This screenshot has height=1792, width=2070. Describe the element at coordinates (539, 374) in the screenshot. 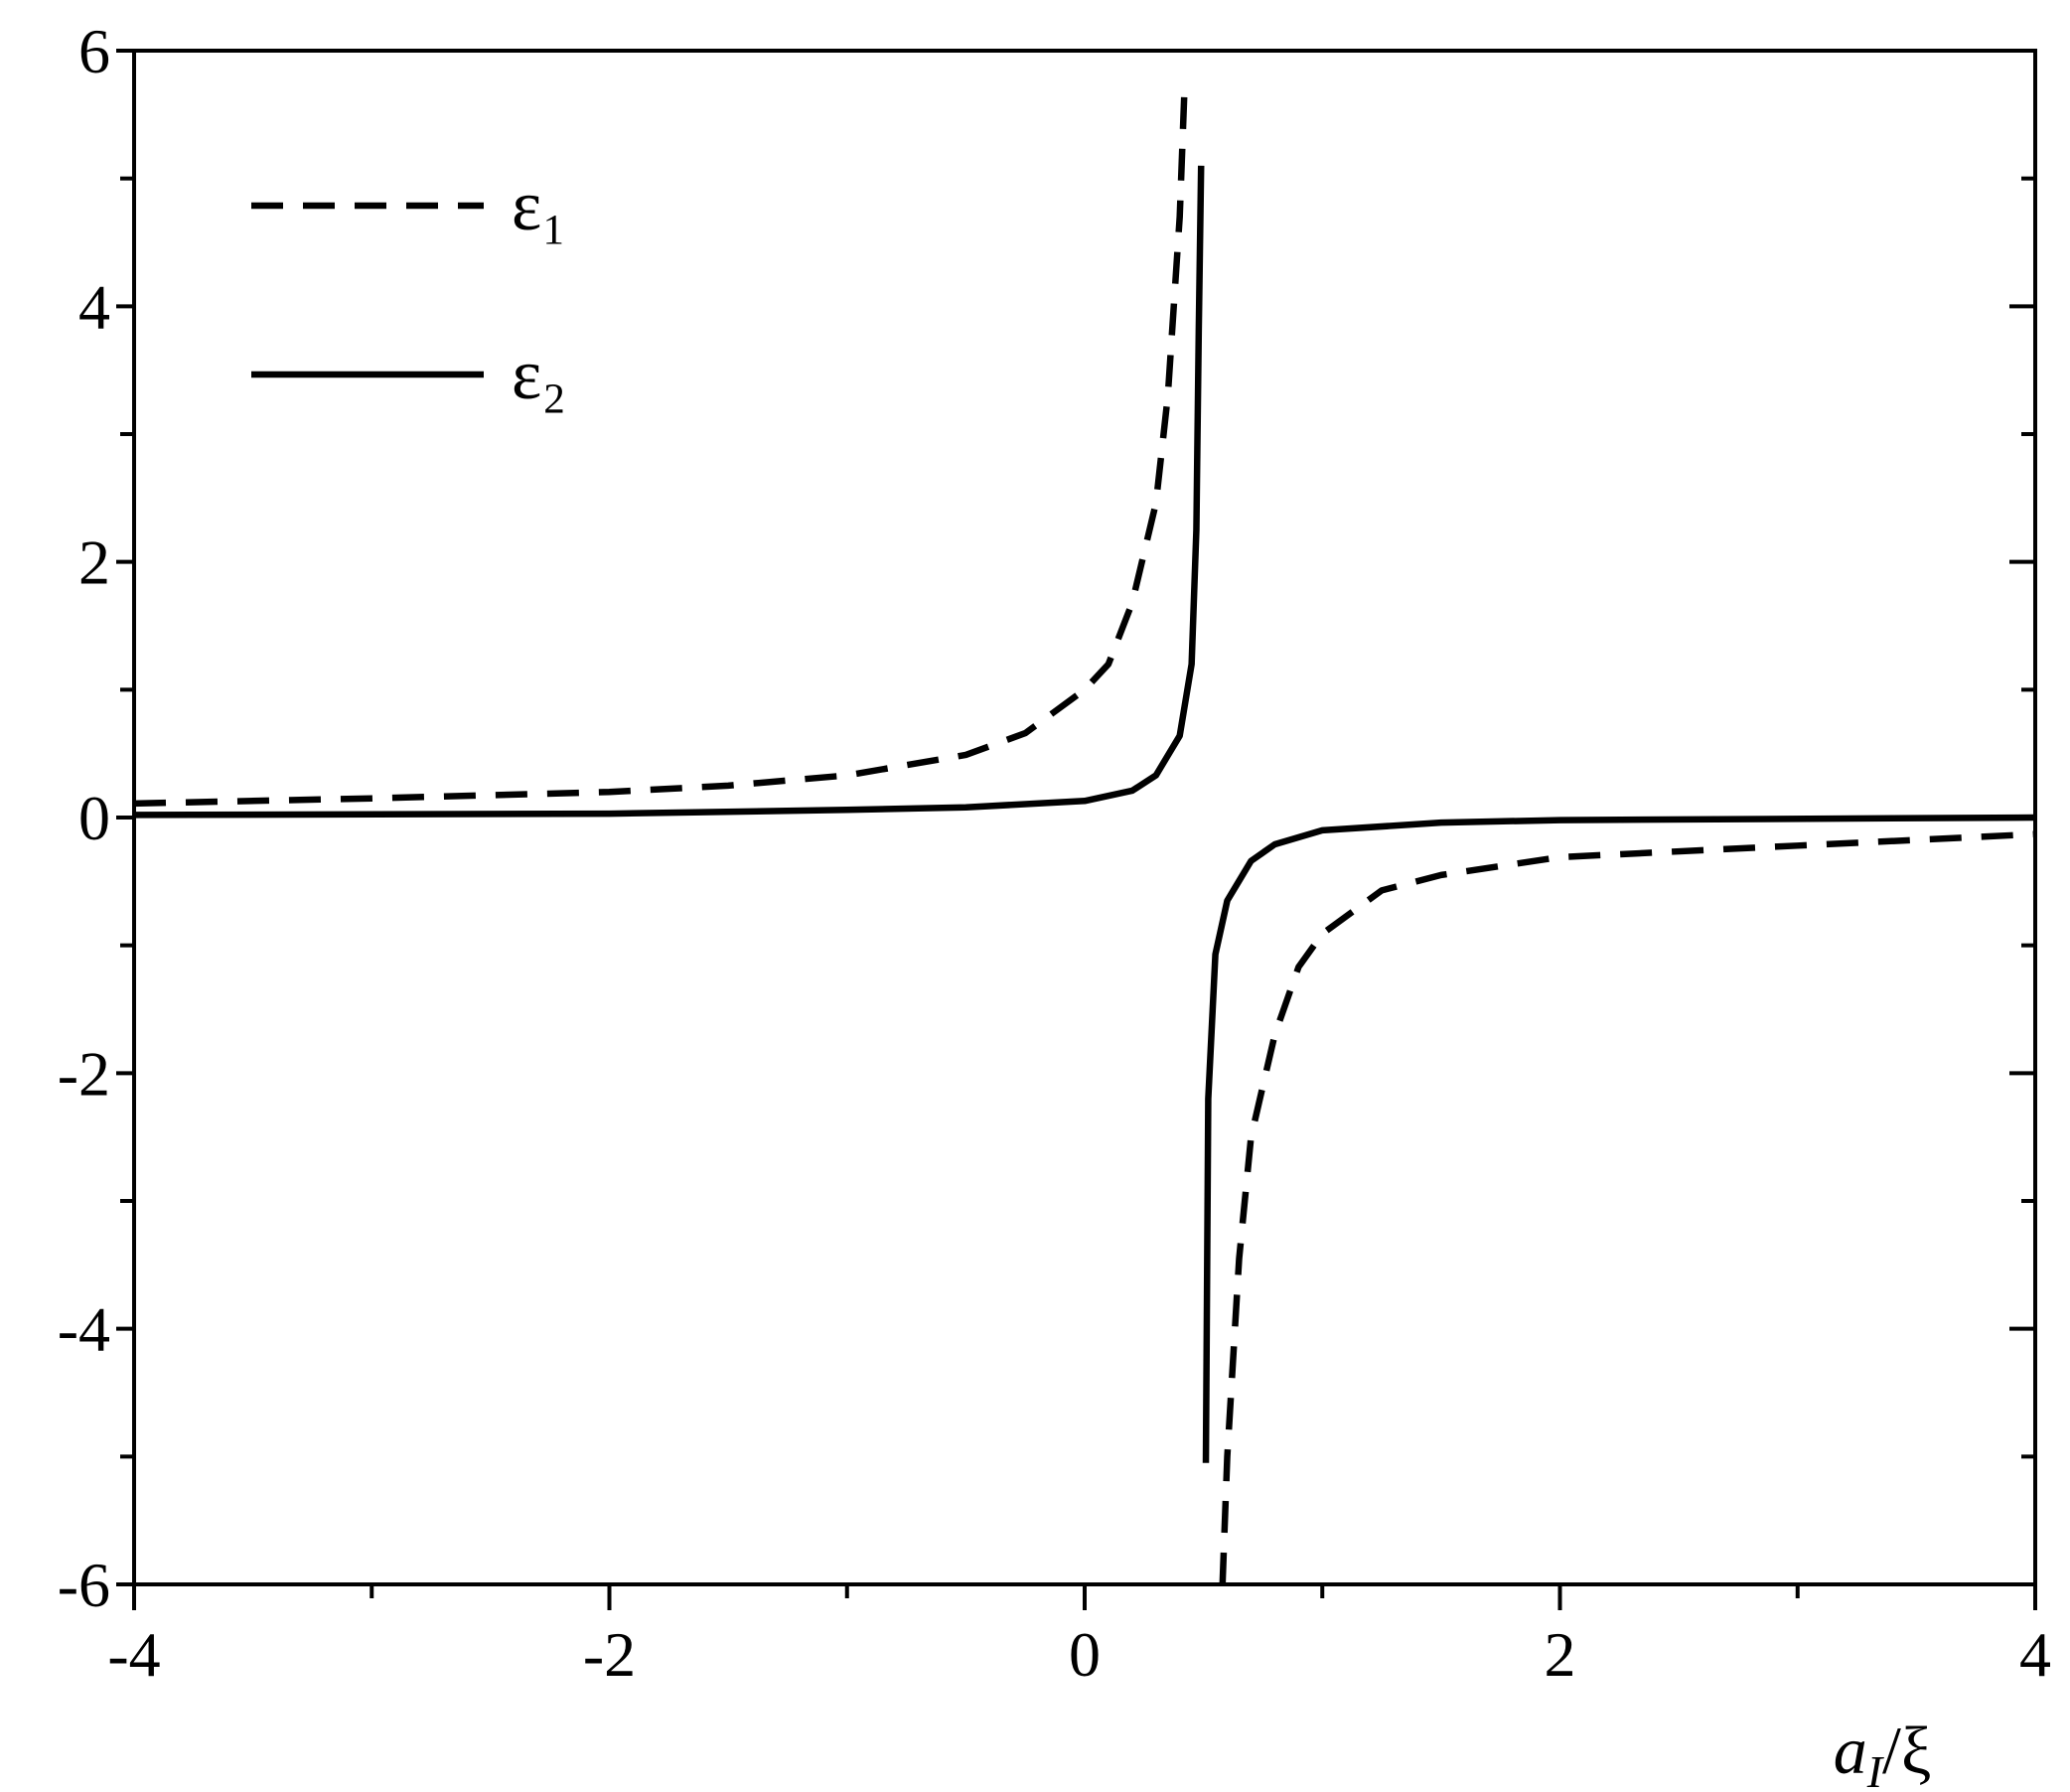

I see `legend-label: ε₂` at that location.